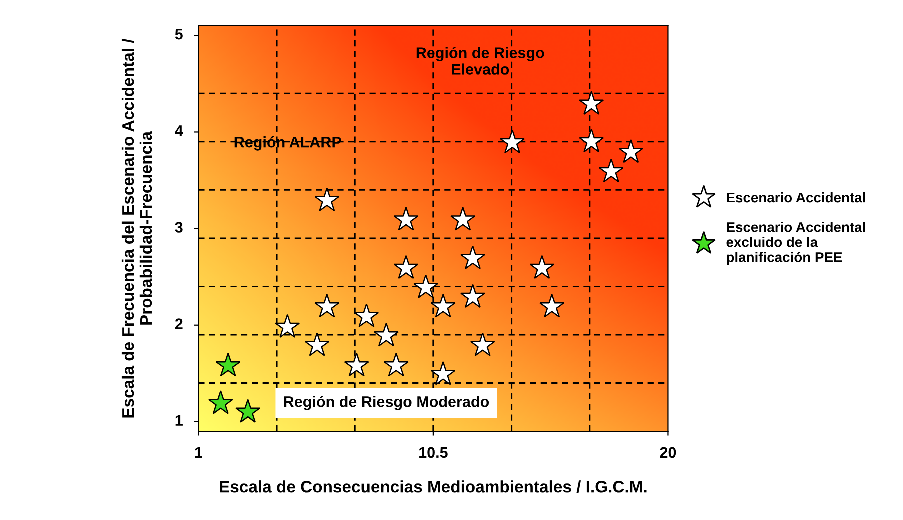 The width and height of the screenshot is (903, 520). I want to click on legend-label: Escenario Accidental, so click(796, 197).